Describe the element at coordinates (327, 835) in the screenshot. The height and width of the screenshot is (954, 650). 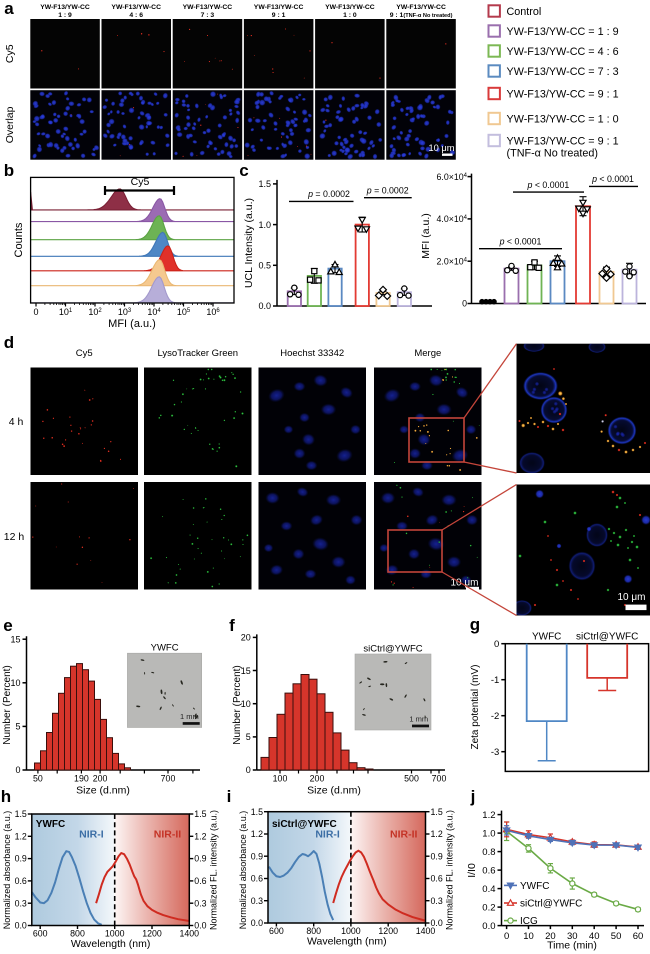
I see `svg-text: NIR-I` at that location.